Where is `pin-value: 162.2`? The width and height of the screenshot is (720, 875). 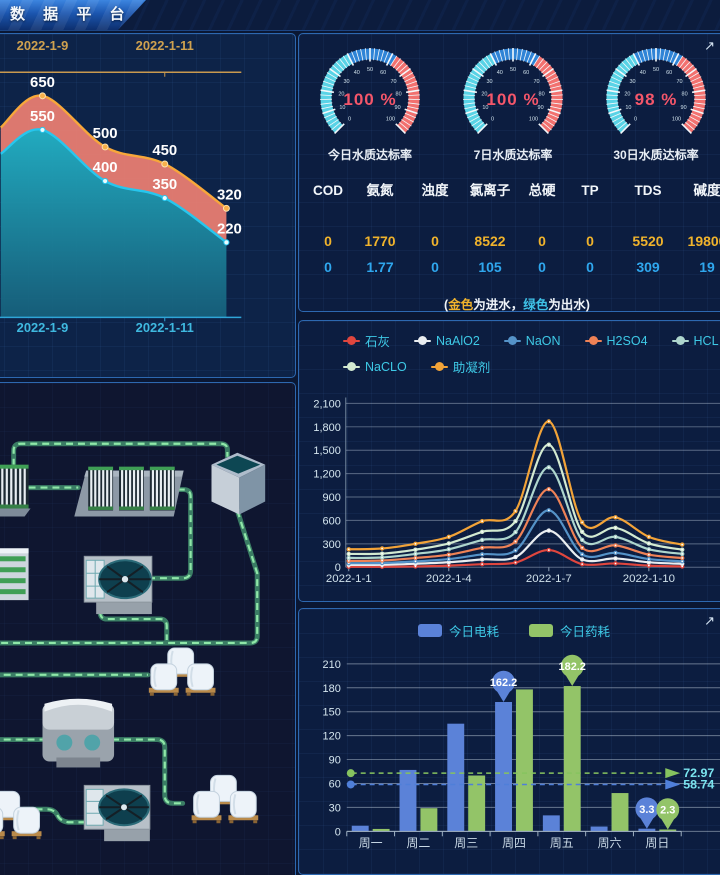
pin-value: 162.2 is located at coordinates (503, 683).